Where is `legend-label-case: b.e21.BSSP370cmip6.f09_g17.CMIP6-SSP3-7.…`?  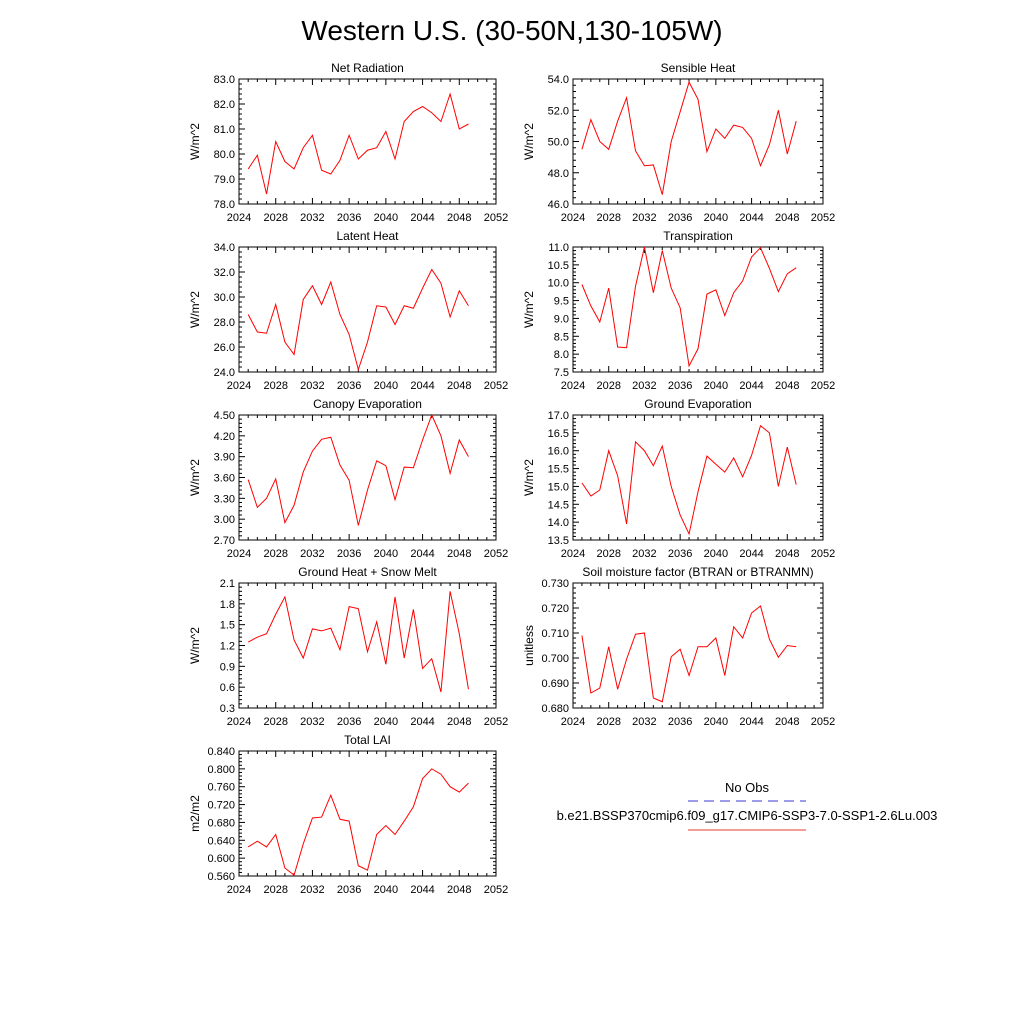
legend-label-case: b.e21.BSSP370cmip6.f09_g17.CMIP6-SSP3-7.… is located at coordinates (747, 815).